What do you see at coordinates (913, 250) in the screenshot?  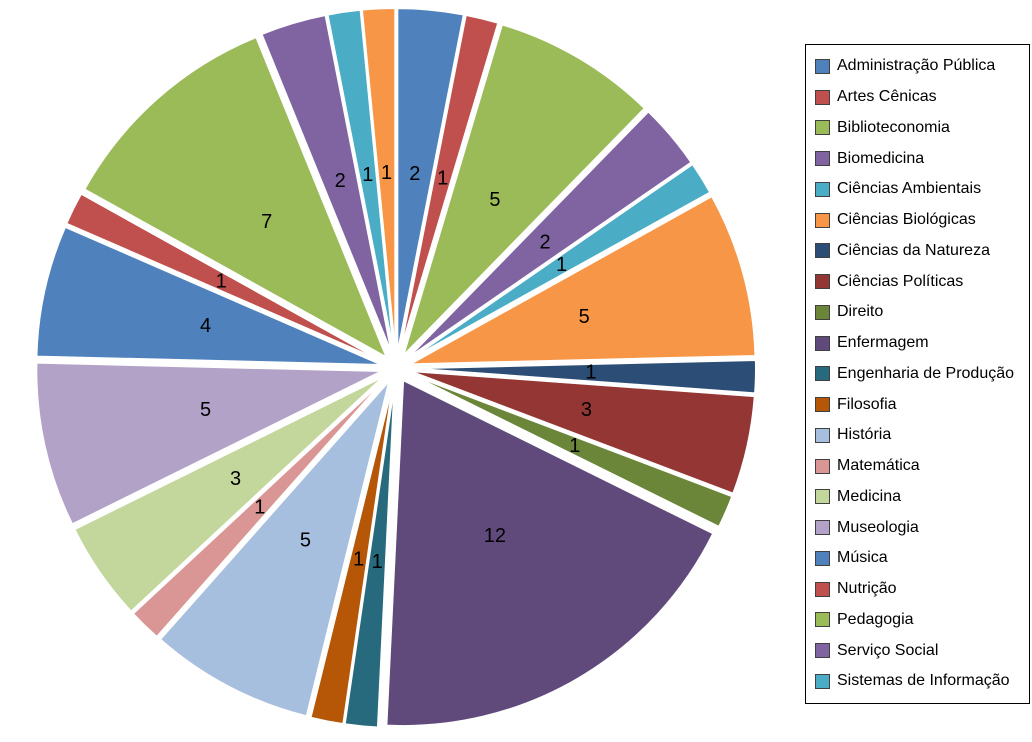 I see `legend-item-label: Ciências da Natureza` at bounding box center [913, 250].